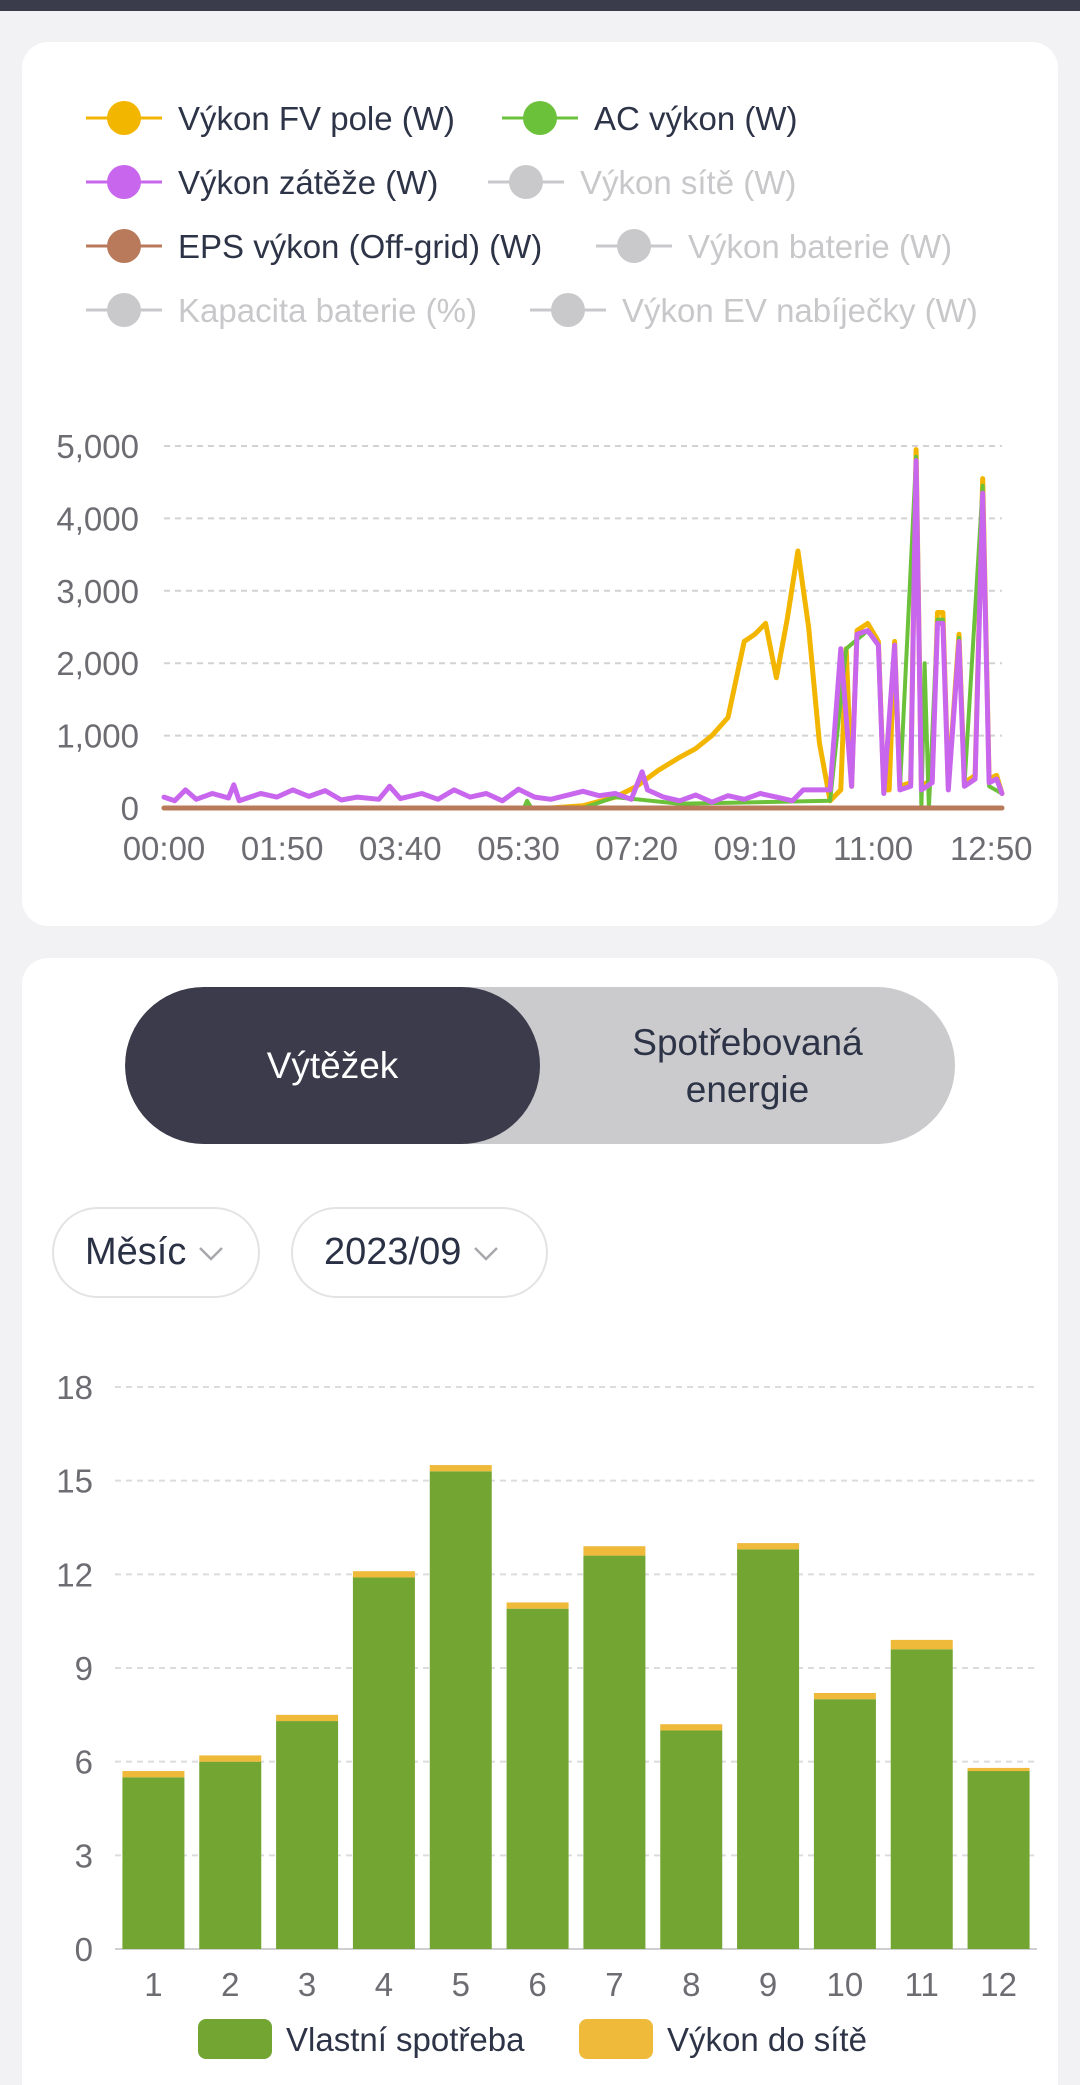 Image resolution: width=1080 pixels, height=2085 pixels. I want to click on date-select: 2023/09, so click(419, 1252).